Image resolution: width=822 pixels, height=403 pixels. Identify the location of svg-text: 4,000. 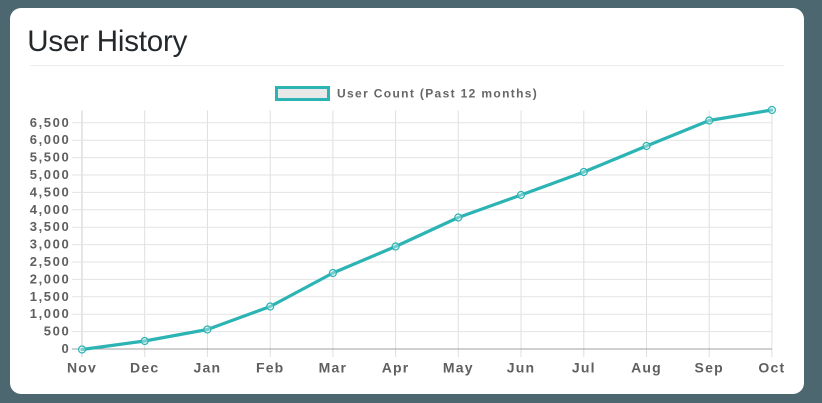
(50, 209).